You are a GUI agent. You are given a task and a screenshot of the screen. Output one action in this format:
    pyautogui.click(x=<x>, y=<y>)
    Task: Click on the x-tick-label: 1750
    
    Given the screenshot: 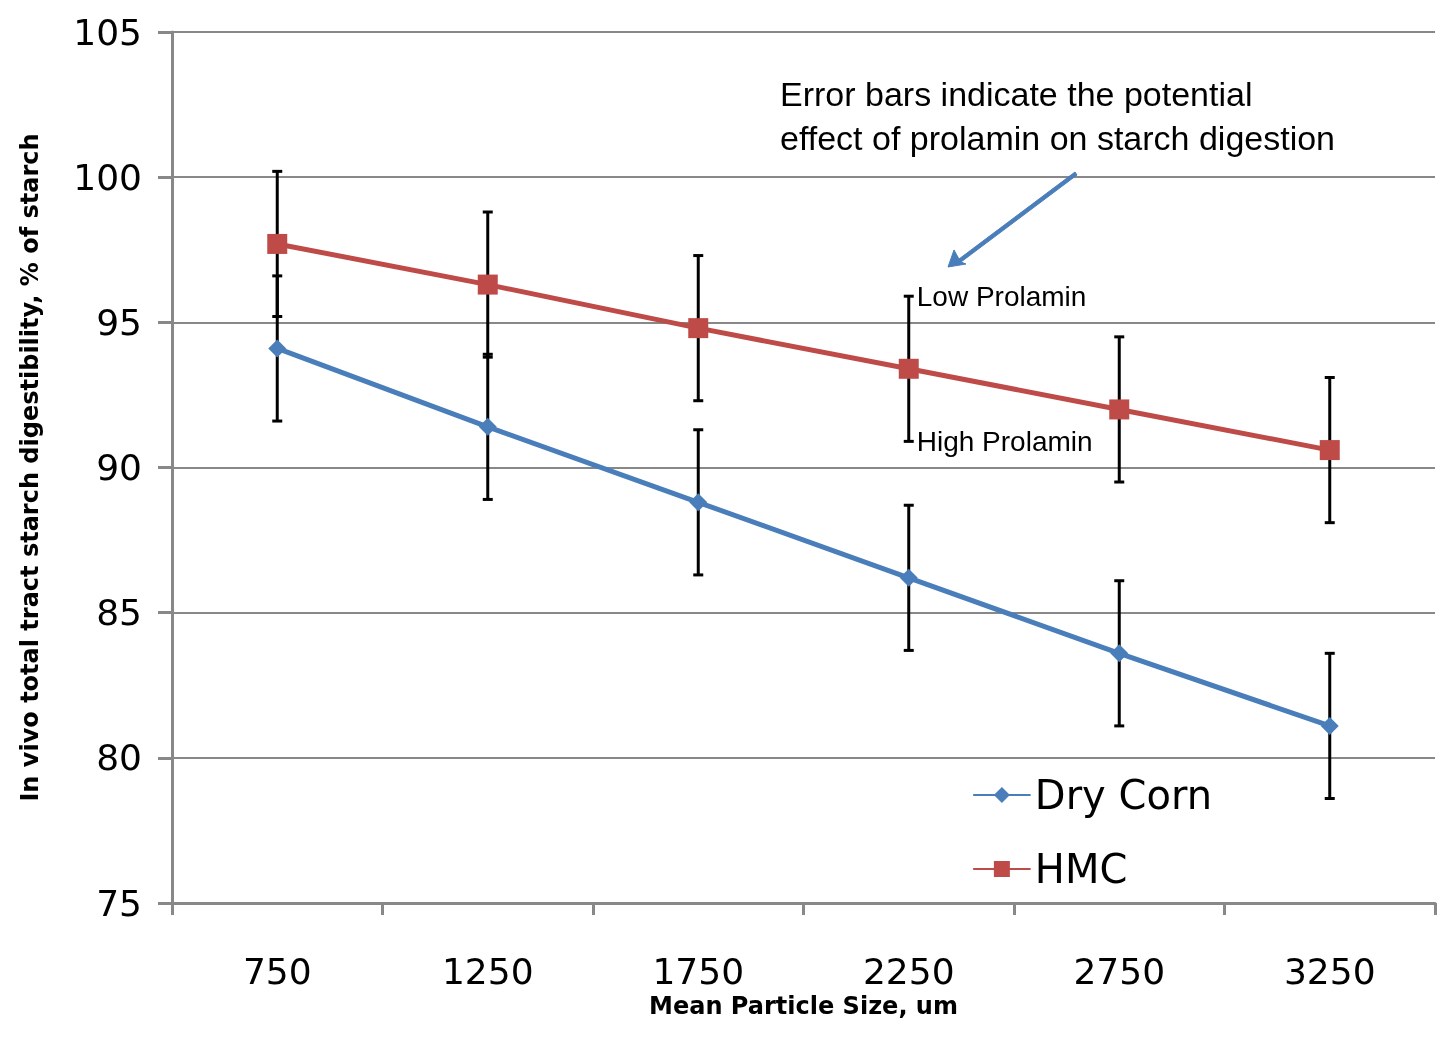 What is the action you would take?
    pyautogui.click(x=698, y=971)
    